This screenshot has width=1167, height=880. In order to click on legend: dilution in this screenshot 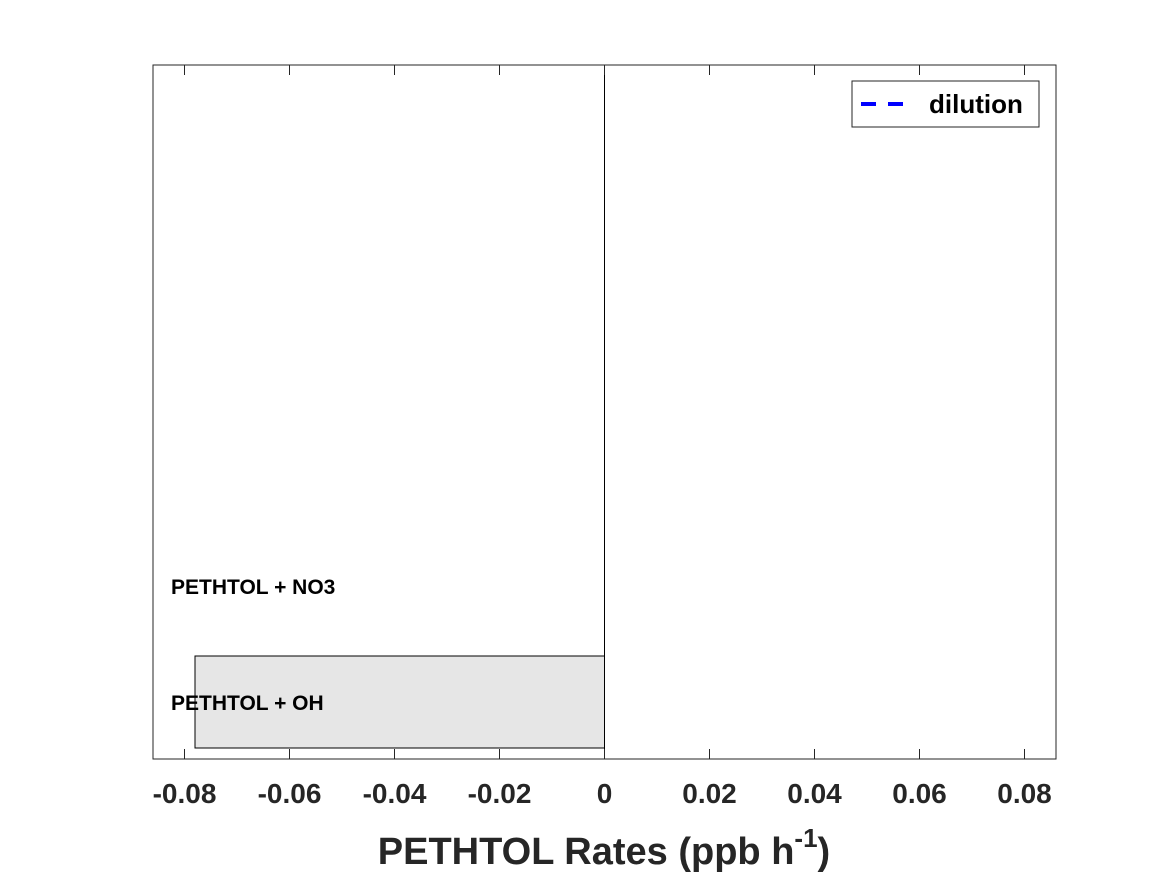, I will do `click(945, 104)`.